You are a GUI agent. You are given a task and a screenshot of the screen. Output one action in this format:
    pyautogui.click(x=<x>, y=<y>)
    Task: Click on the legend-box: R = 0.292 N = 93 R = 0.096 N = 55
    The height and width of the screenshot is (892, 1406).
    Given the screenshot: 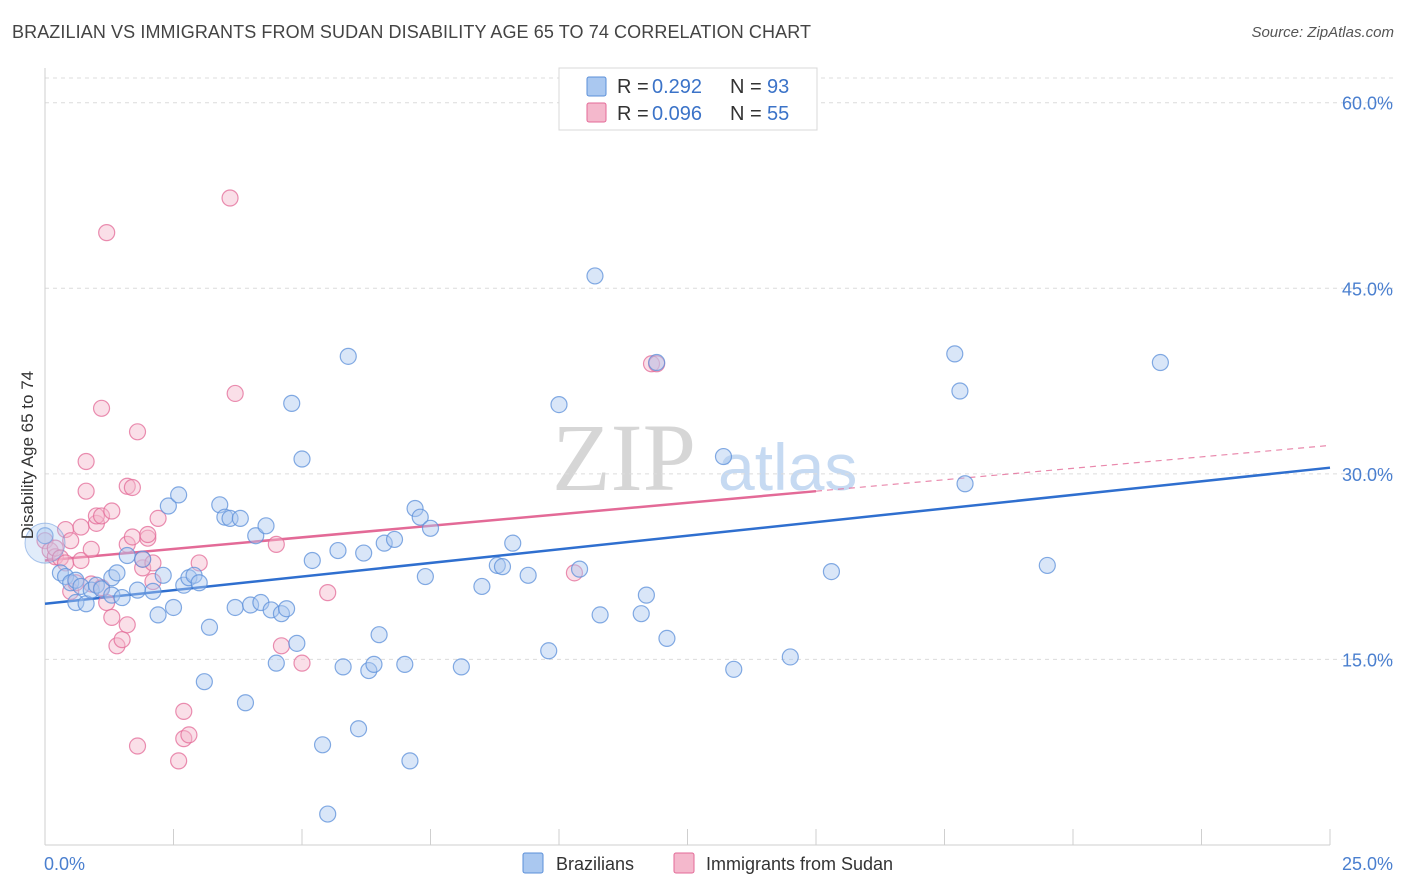 What is the action you would take?
    pyautogui.click(x=688, y=99)
    